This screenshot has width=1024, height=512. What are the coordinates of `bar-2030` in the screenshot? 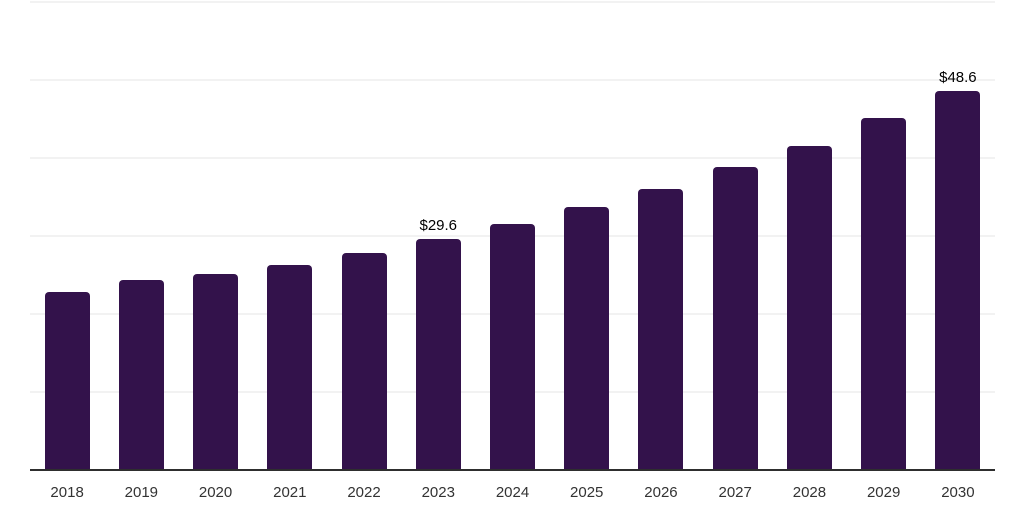 It's located at (958, 280).